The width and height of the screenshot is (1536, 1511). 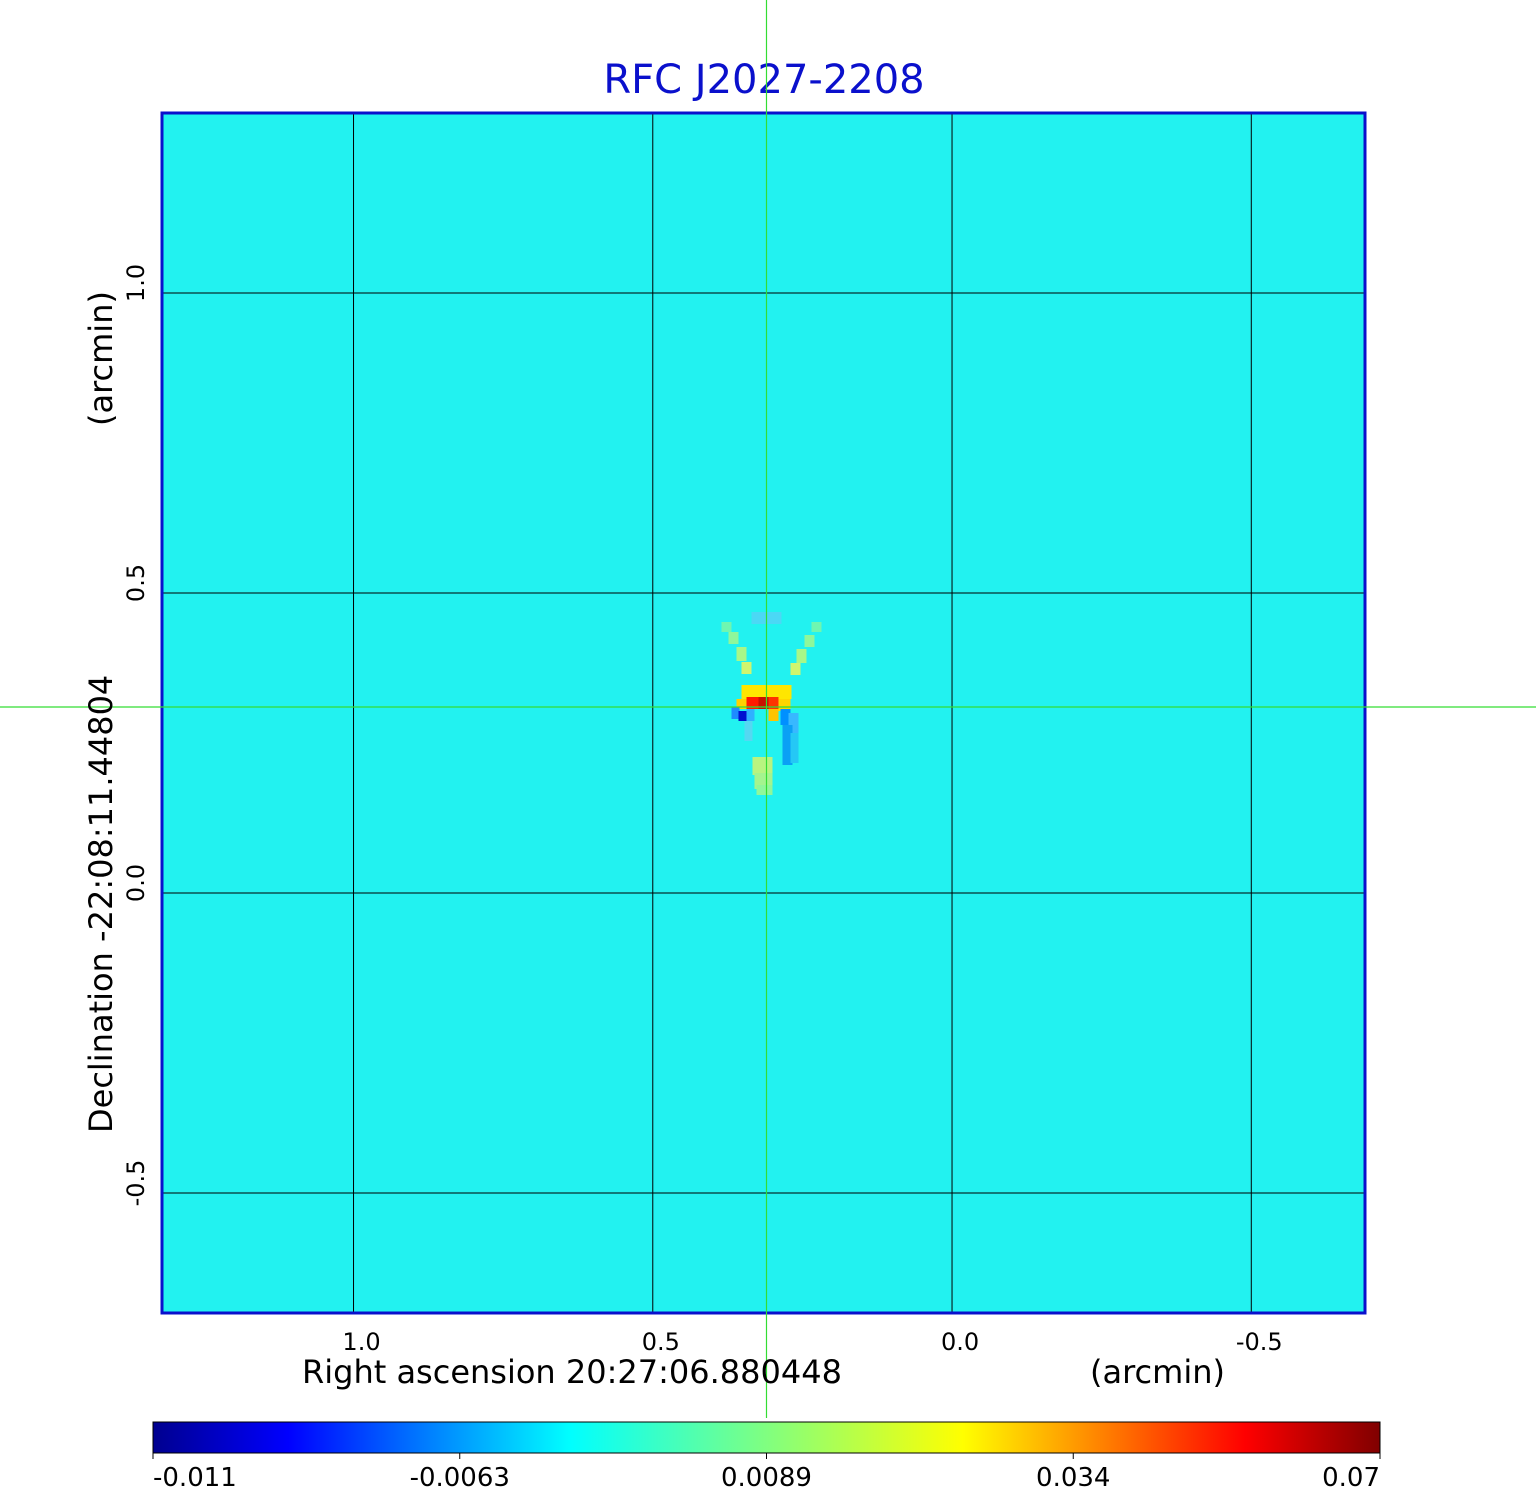 What do you see at coordinates (960, 1342) in the screenshot?
I see `x-tick-label-2: 0.0` at bounding box center [960, 1342].